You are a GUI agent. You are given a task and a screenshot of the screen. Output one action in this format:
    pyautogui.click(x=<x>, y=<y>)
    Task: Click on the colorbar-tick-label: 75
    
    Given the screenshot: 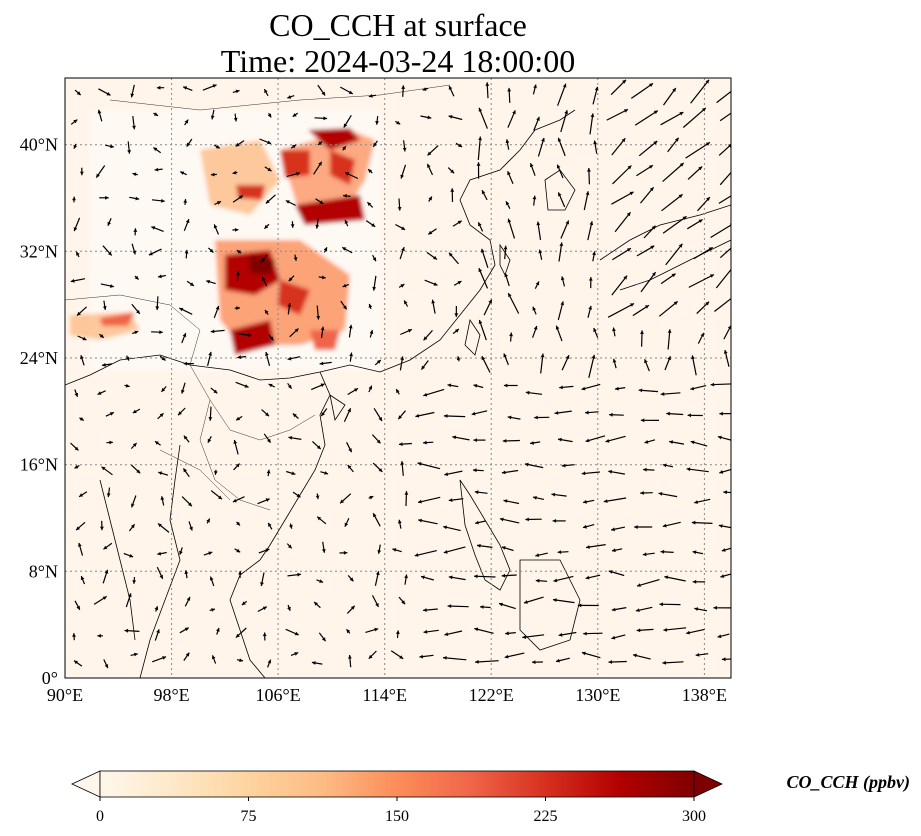 What is the action you would take?
    pyautogui.click(x=249, y=816)
    